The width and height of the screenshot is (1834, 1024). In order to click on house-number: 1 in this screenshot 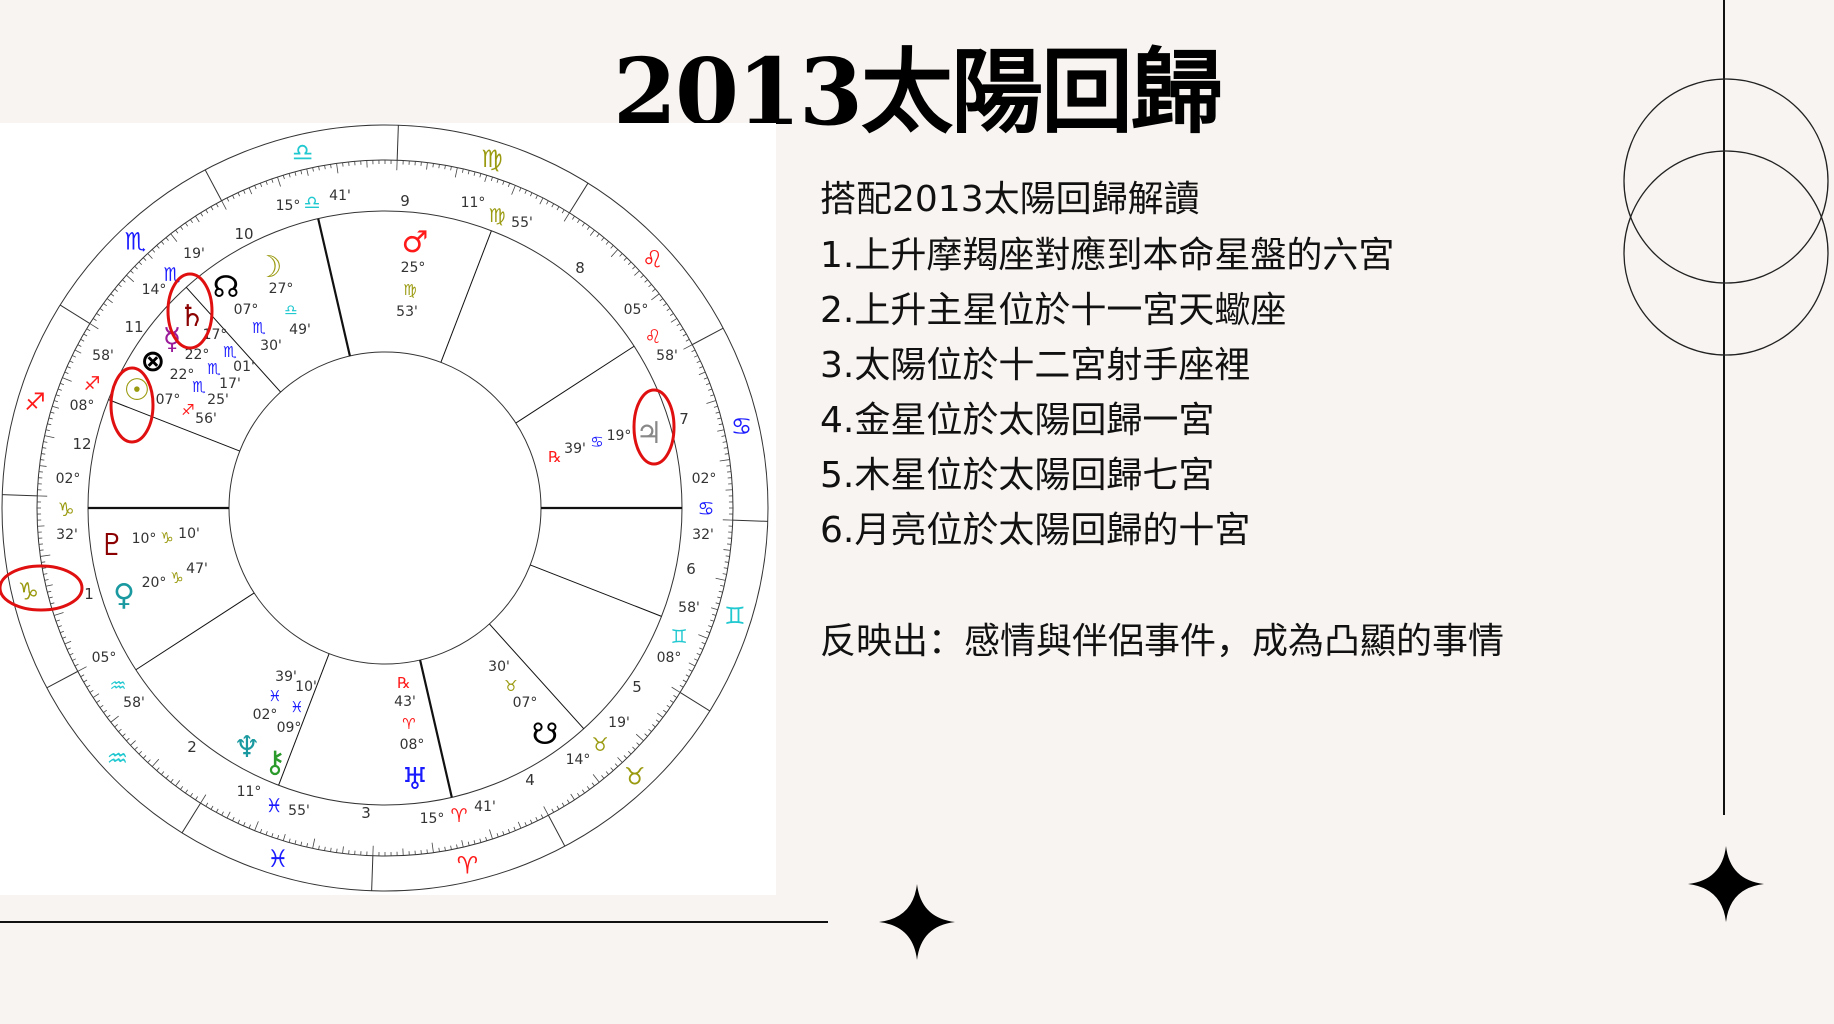, I will do `click(89, 594)`.